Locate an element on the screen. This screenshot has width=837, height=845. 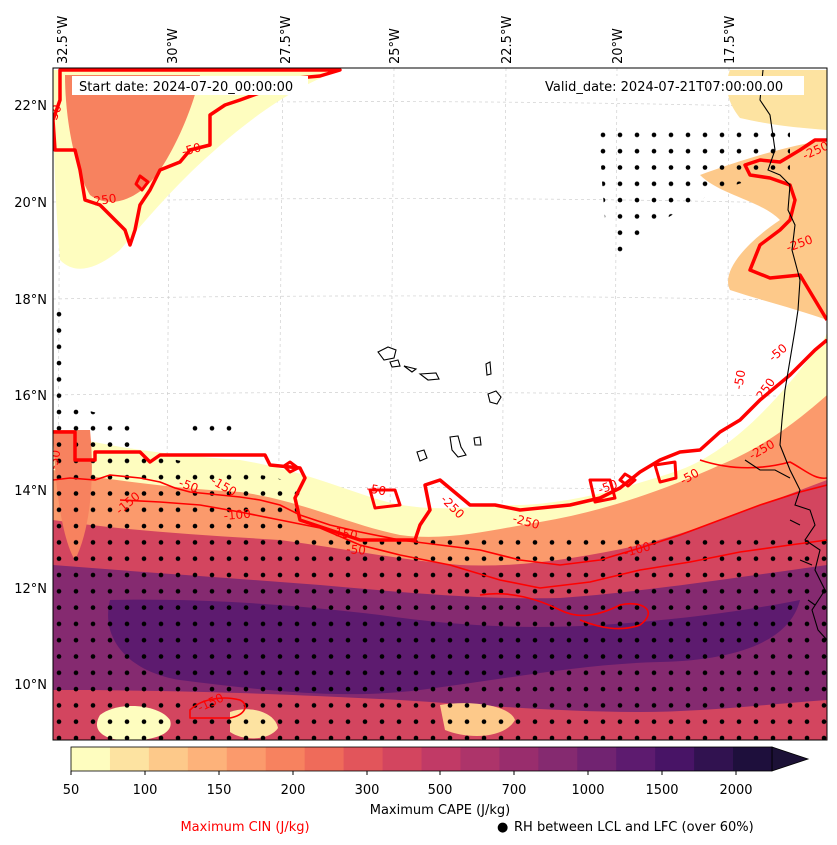
valid-date-label: Valid_date: 2024-07-21T07:00:00.00 is located at coordinates (664, 87).